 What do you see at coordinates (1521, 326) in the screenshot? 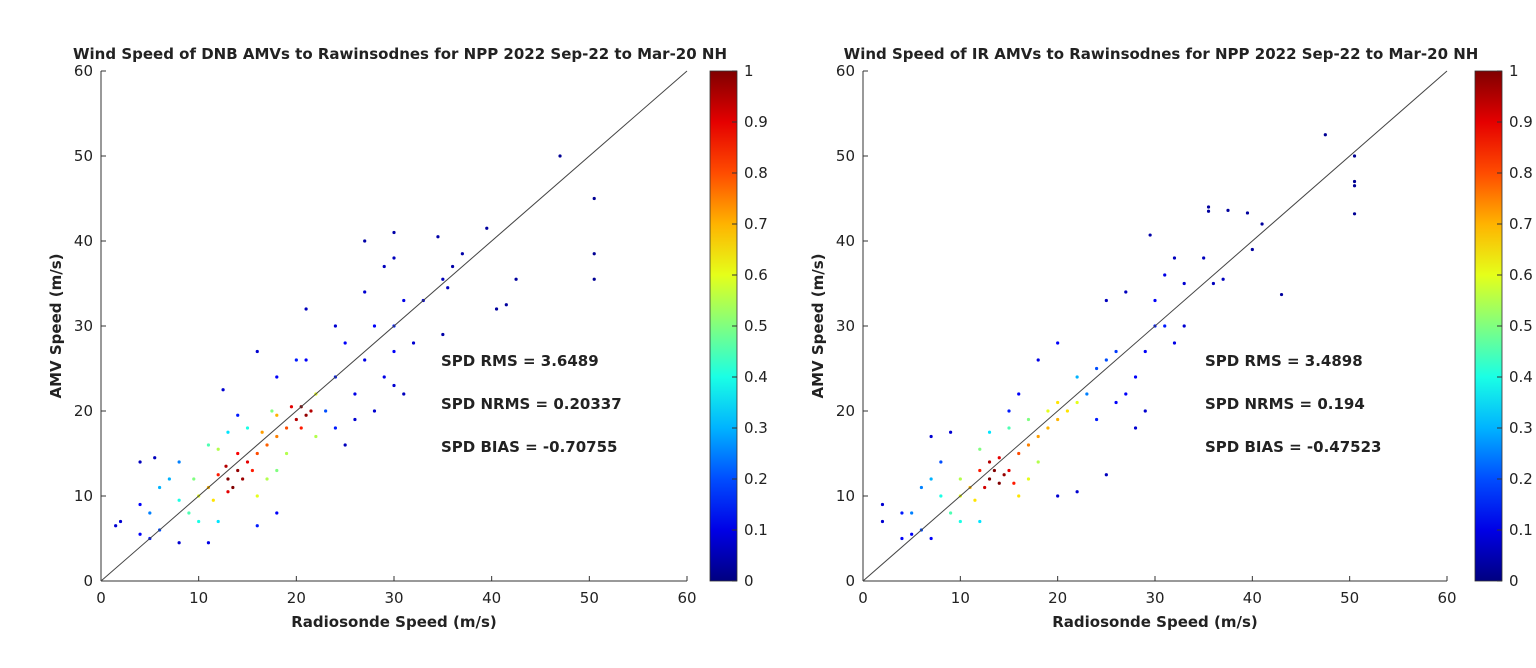
I see `colorbar-tick-label: 0.5` at bounding box center [1521, 326].